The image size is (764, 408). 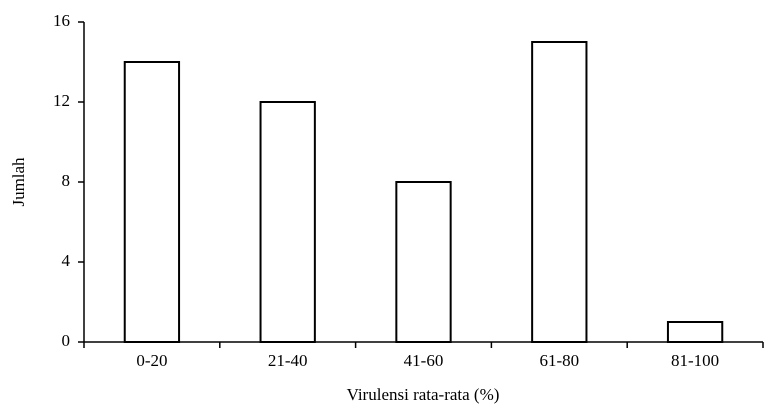 I want to click on x-tick-label: 61-80, so click(x=559, y=360).